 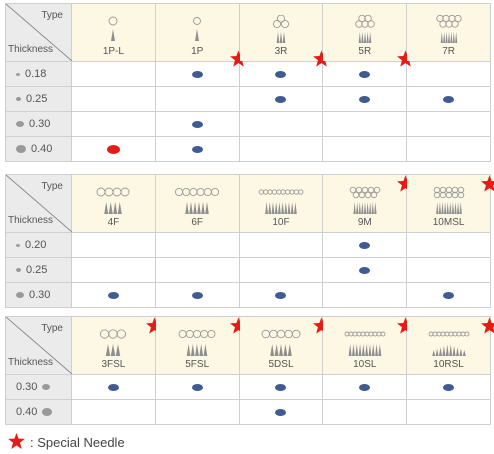 What do you see at coordinates (281, 205) in the screenshot?
I see `needle-flat-10-icon` at bounding box center [281, 205].